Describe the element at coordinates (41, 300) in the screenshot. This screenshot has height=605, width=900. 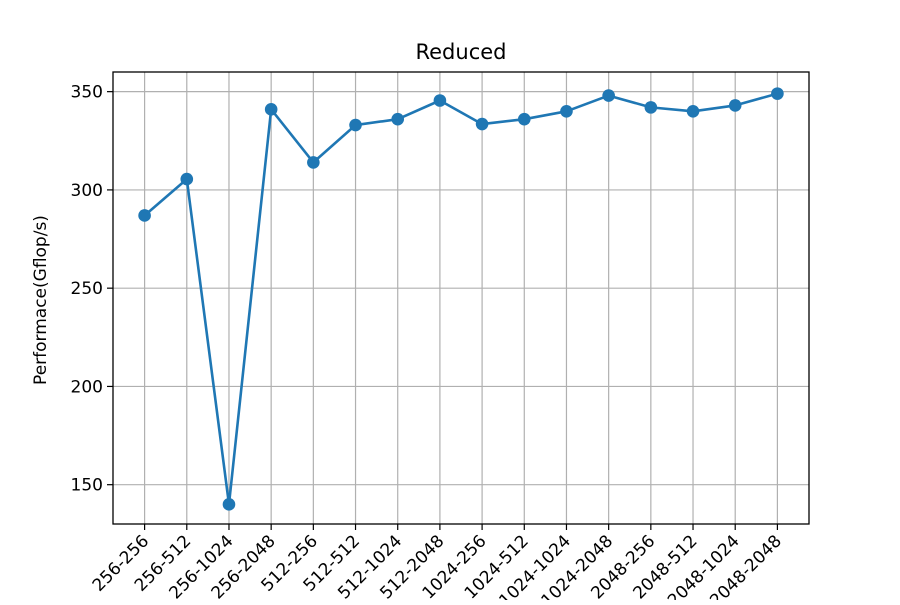
I see `y-axis-label: Performace(Gflop/s)` at that location.